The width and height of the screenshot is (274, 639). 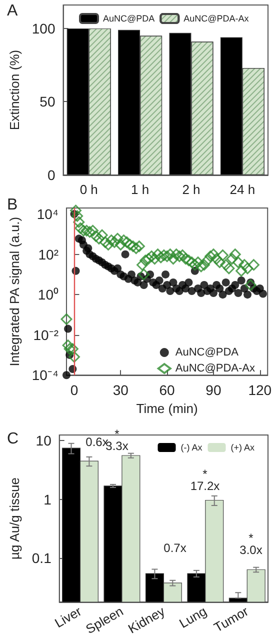 I want to click on annotation: 17.2x, so click(x=205, y=486).